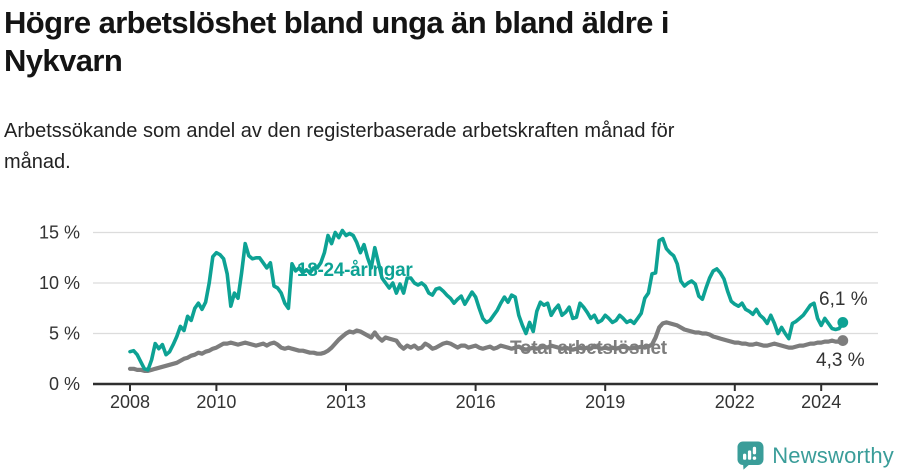 The image size is (900, 474). What do you see at coordinates (355, 270) in the screenshot?
I see `series-label-0: 18-24-åringar` at bounding box center [355, 270].